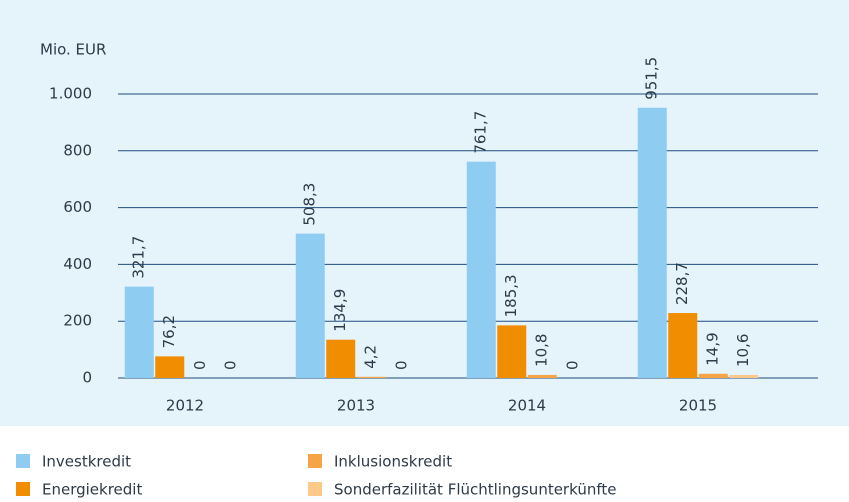  What do you see at coordinates (70, 94) in the screenshot?
I see `y-tick-label: 1.000` at bounding box center [70, 94].